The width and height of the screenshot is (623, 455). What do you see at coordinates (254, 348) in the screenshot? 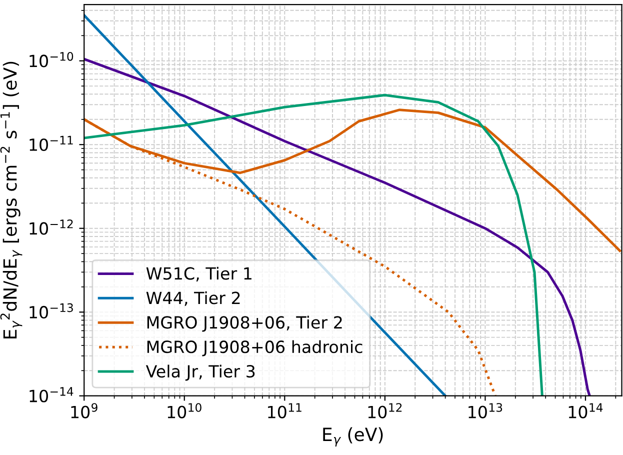
I see `legend-label: MGRO J1908+06 hadronic` at bounding box center [254, 348].